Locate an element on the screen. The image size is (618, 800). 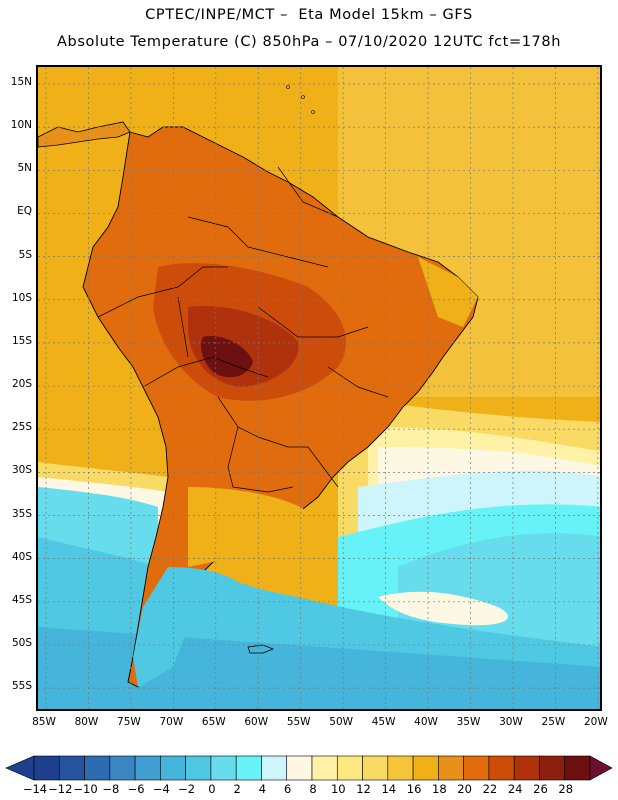
colorbar-tick-label: −4 is located at coordinates (161, 789).